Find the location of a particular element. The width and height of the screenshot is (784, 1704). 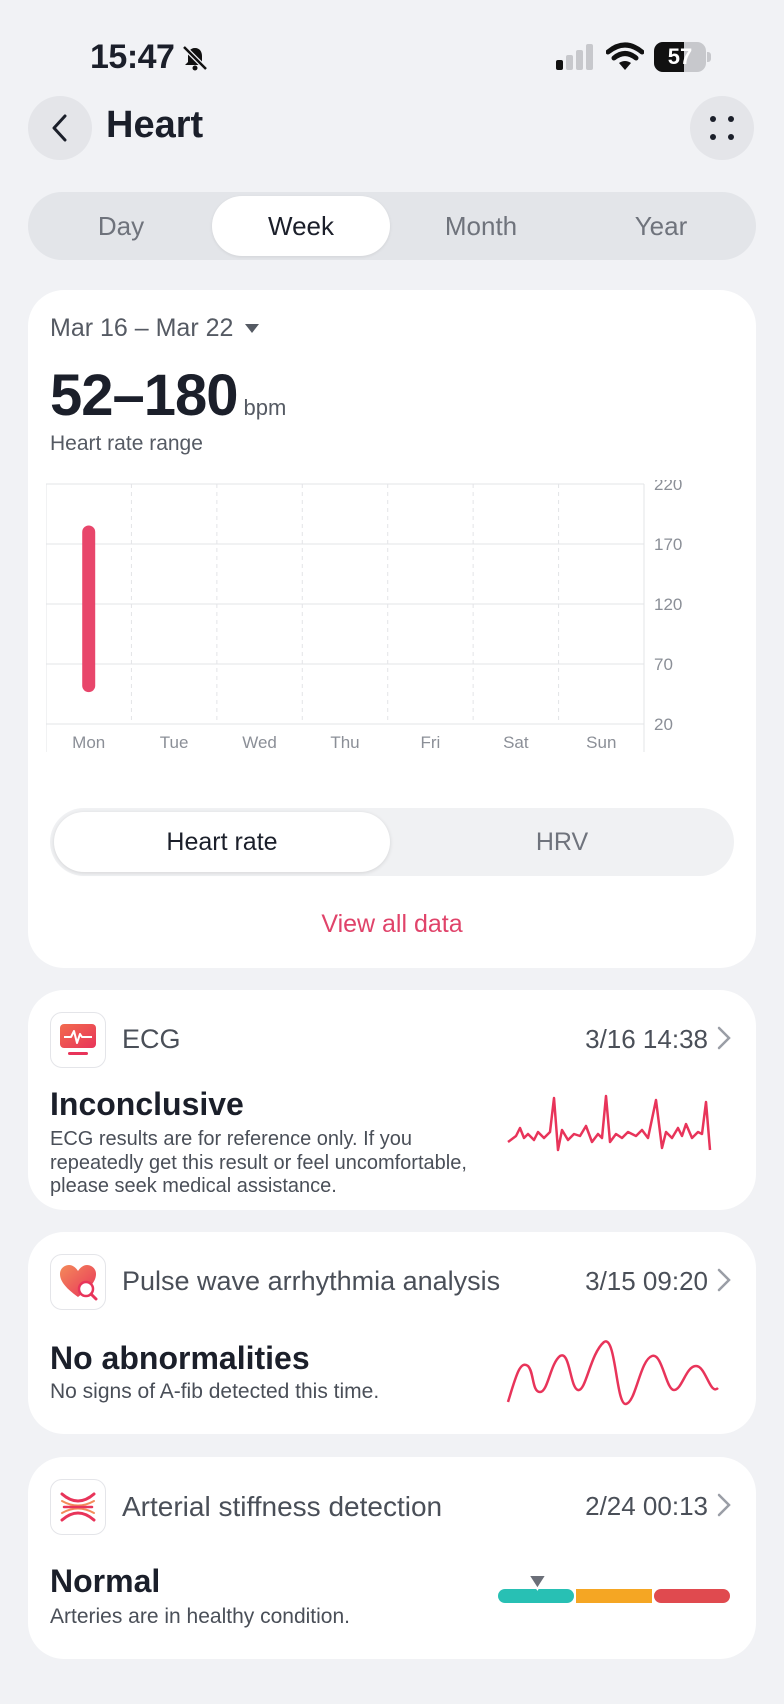

artery-icon is located at coordinates (78, 1507).